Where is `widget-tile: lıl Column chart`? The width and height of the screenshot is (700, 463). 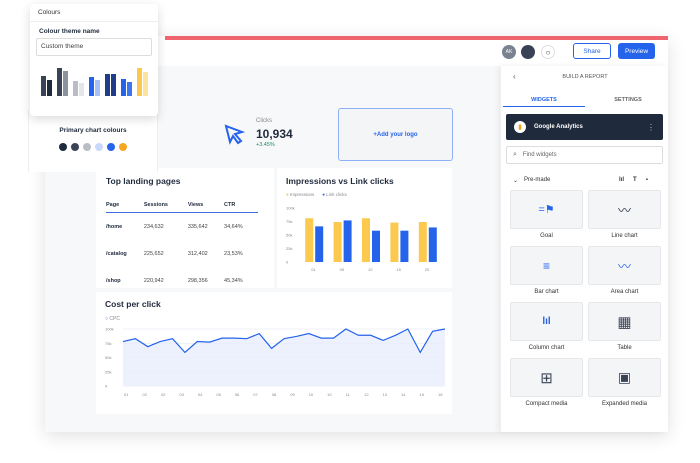 widget-tile: lıl Column chart is located at coordinates (546, 326).